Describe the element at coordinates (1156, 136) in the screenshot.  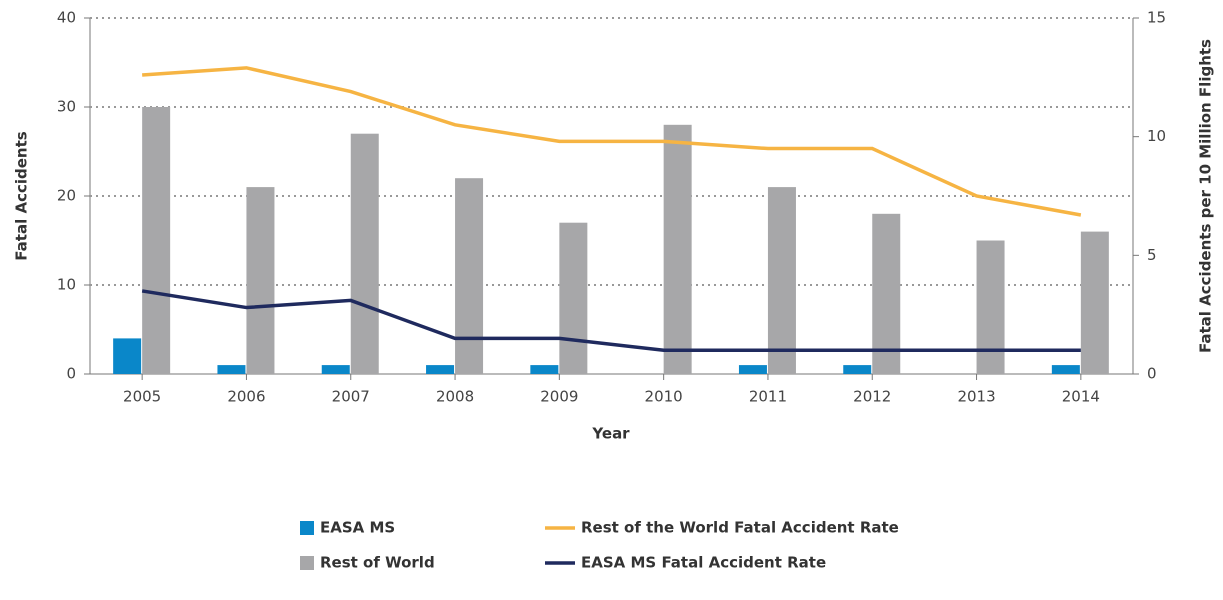
I see `y2-tick-label: 10` at that location.